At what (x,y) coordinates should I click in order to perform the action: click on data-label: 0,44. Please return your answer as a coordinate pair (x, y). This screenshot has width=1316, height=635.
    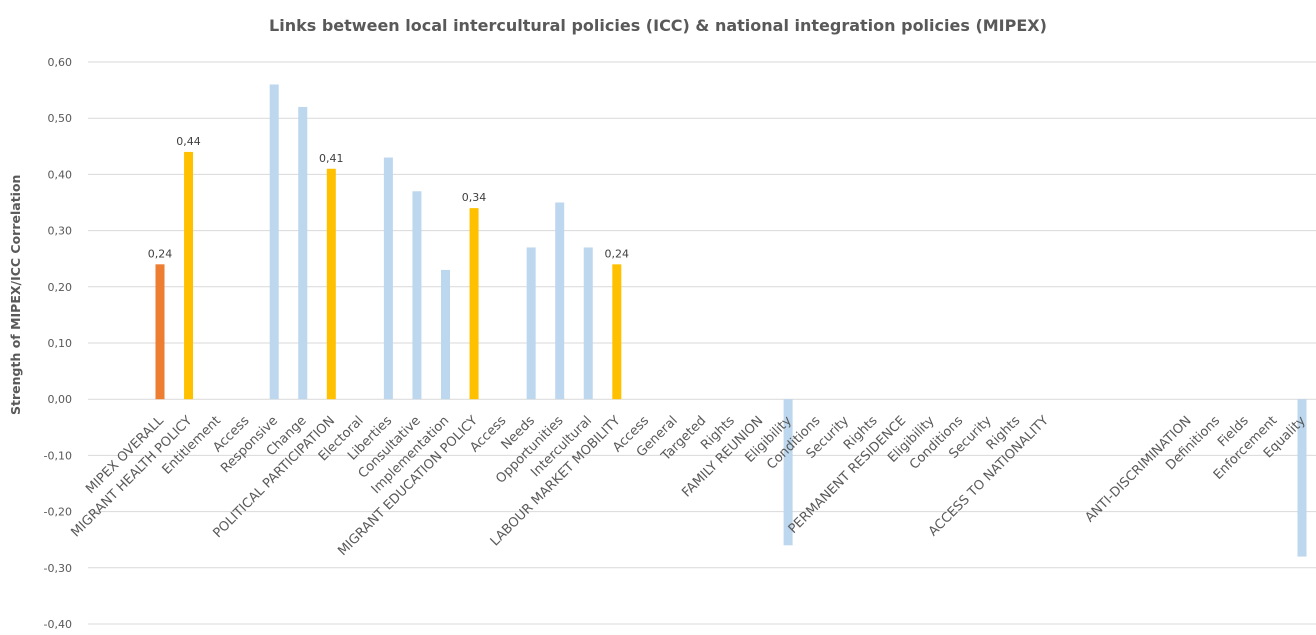
    Looking at the image, I should click on (188, 141).